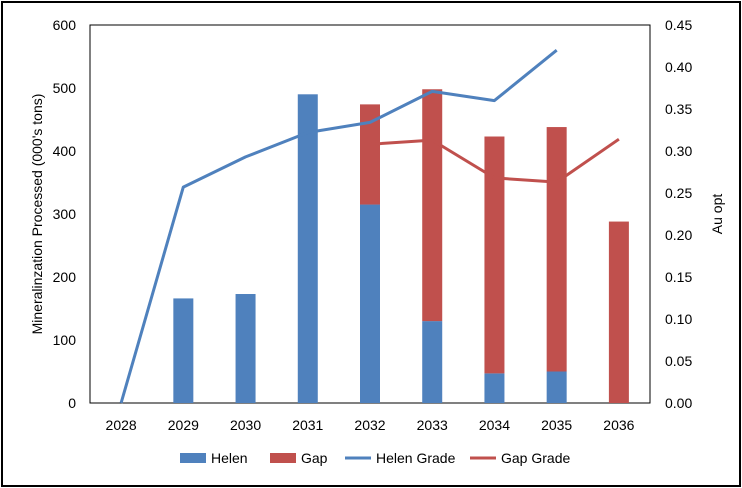 The height and width of the screenshot is (488, 742). Describe the element at coordinates (183, 425) in the screenshot. I see `x-tick-label: 2029` at that location.